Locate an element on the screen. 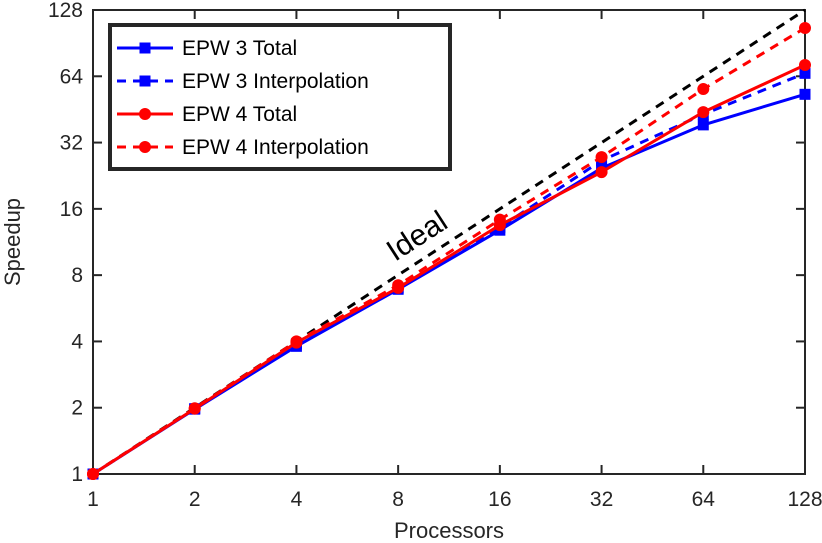 This screenshot has width=822, height=543. y-tick-label: 1 is located at coordinates (77, 474).